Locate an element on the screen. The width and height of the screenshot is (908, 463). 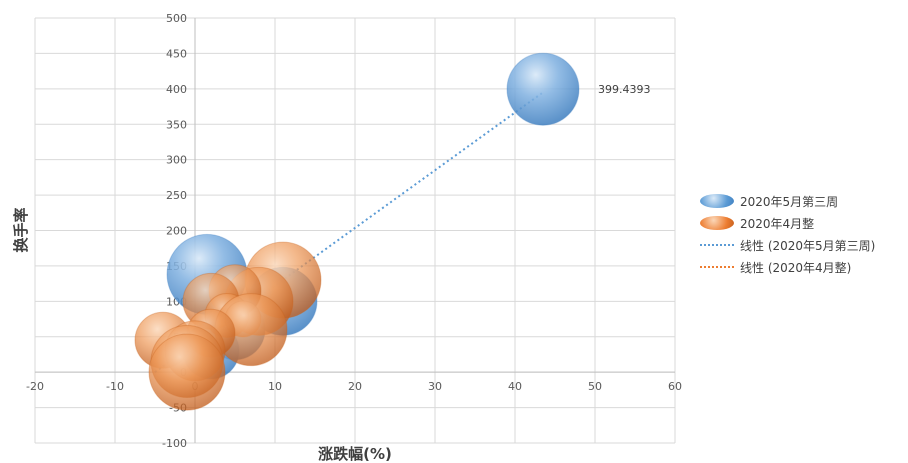
data-label-1: 399.4393 is located at coordinates (624, 89).